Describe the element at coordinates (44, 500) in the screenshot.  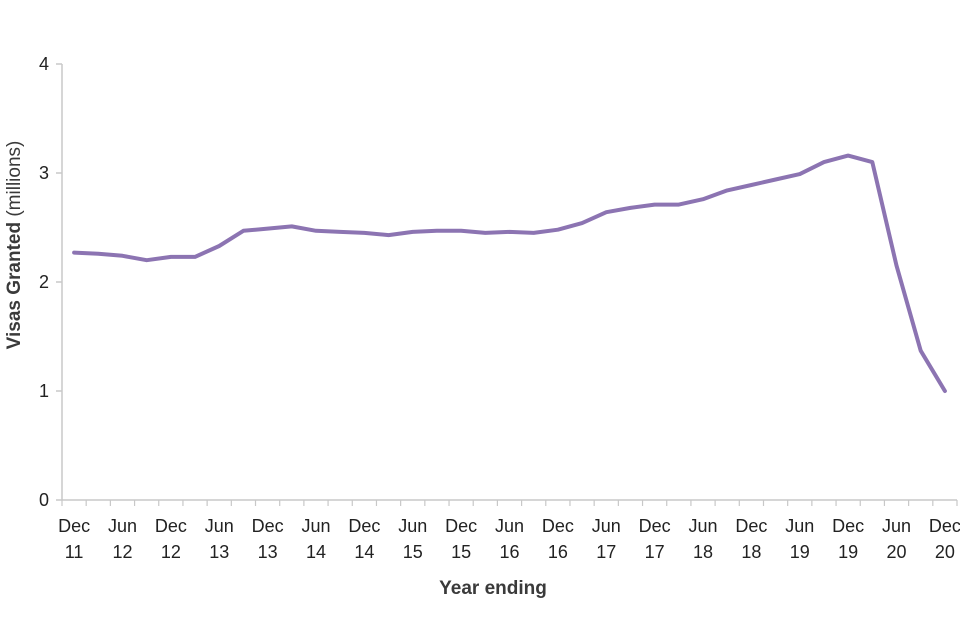
I see `y-tick-label: 0` at that location.